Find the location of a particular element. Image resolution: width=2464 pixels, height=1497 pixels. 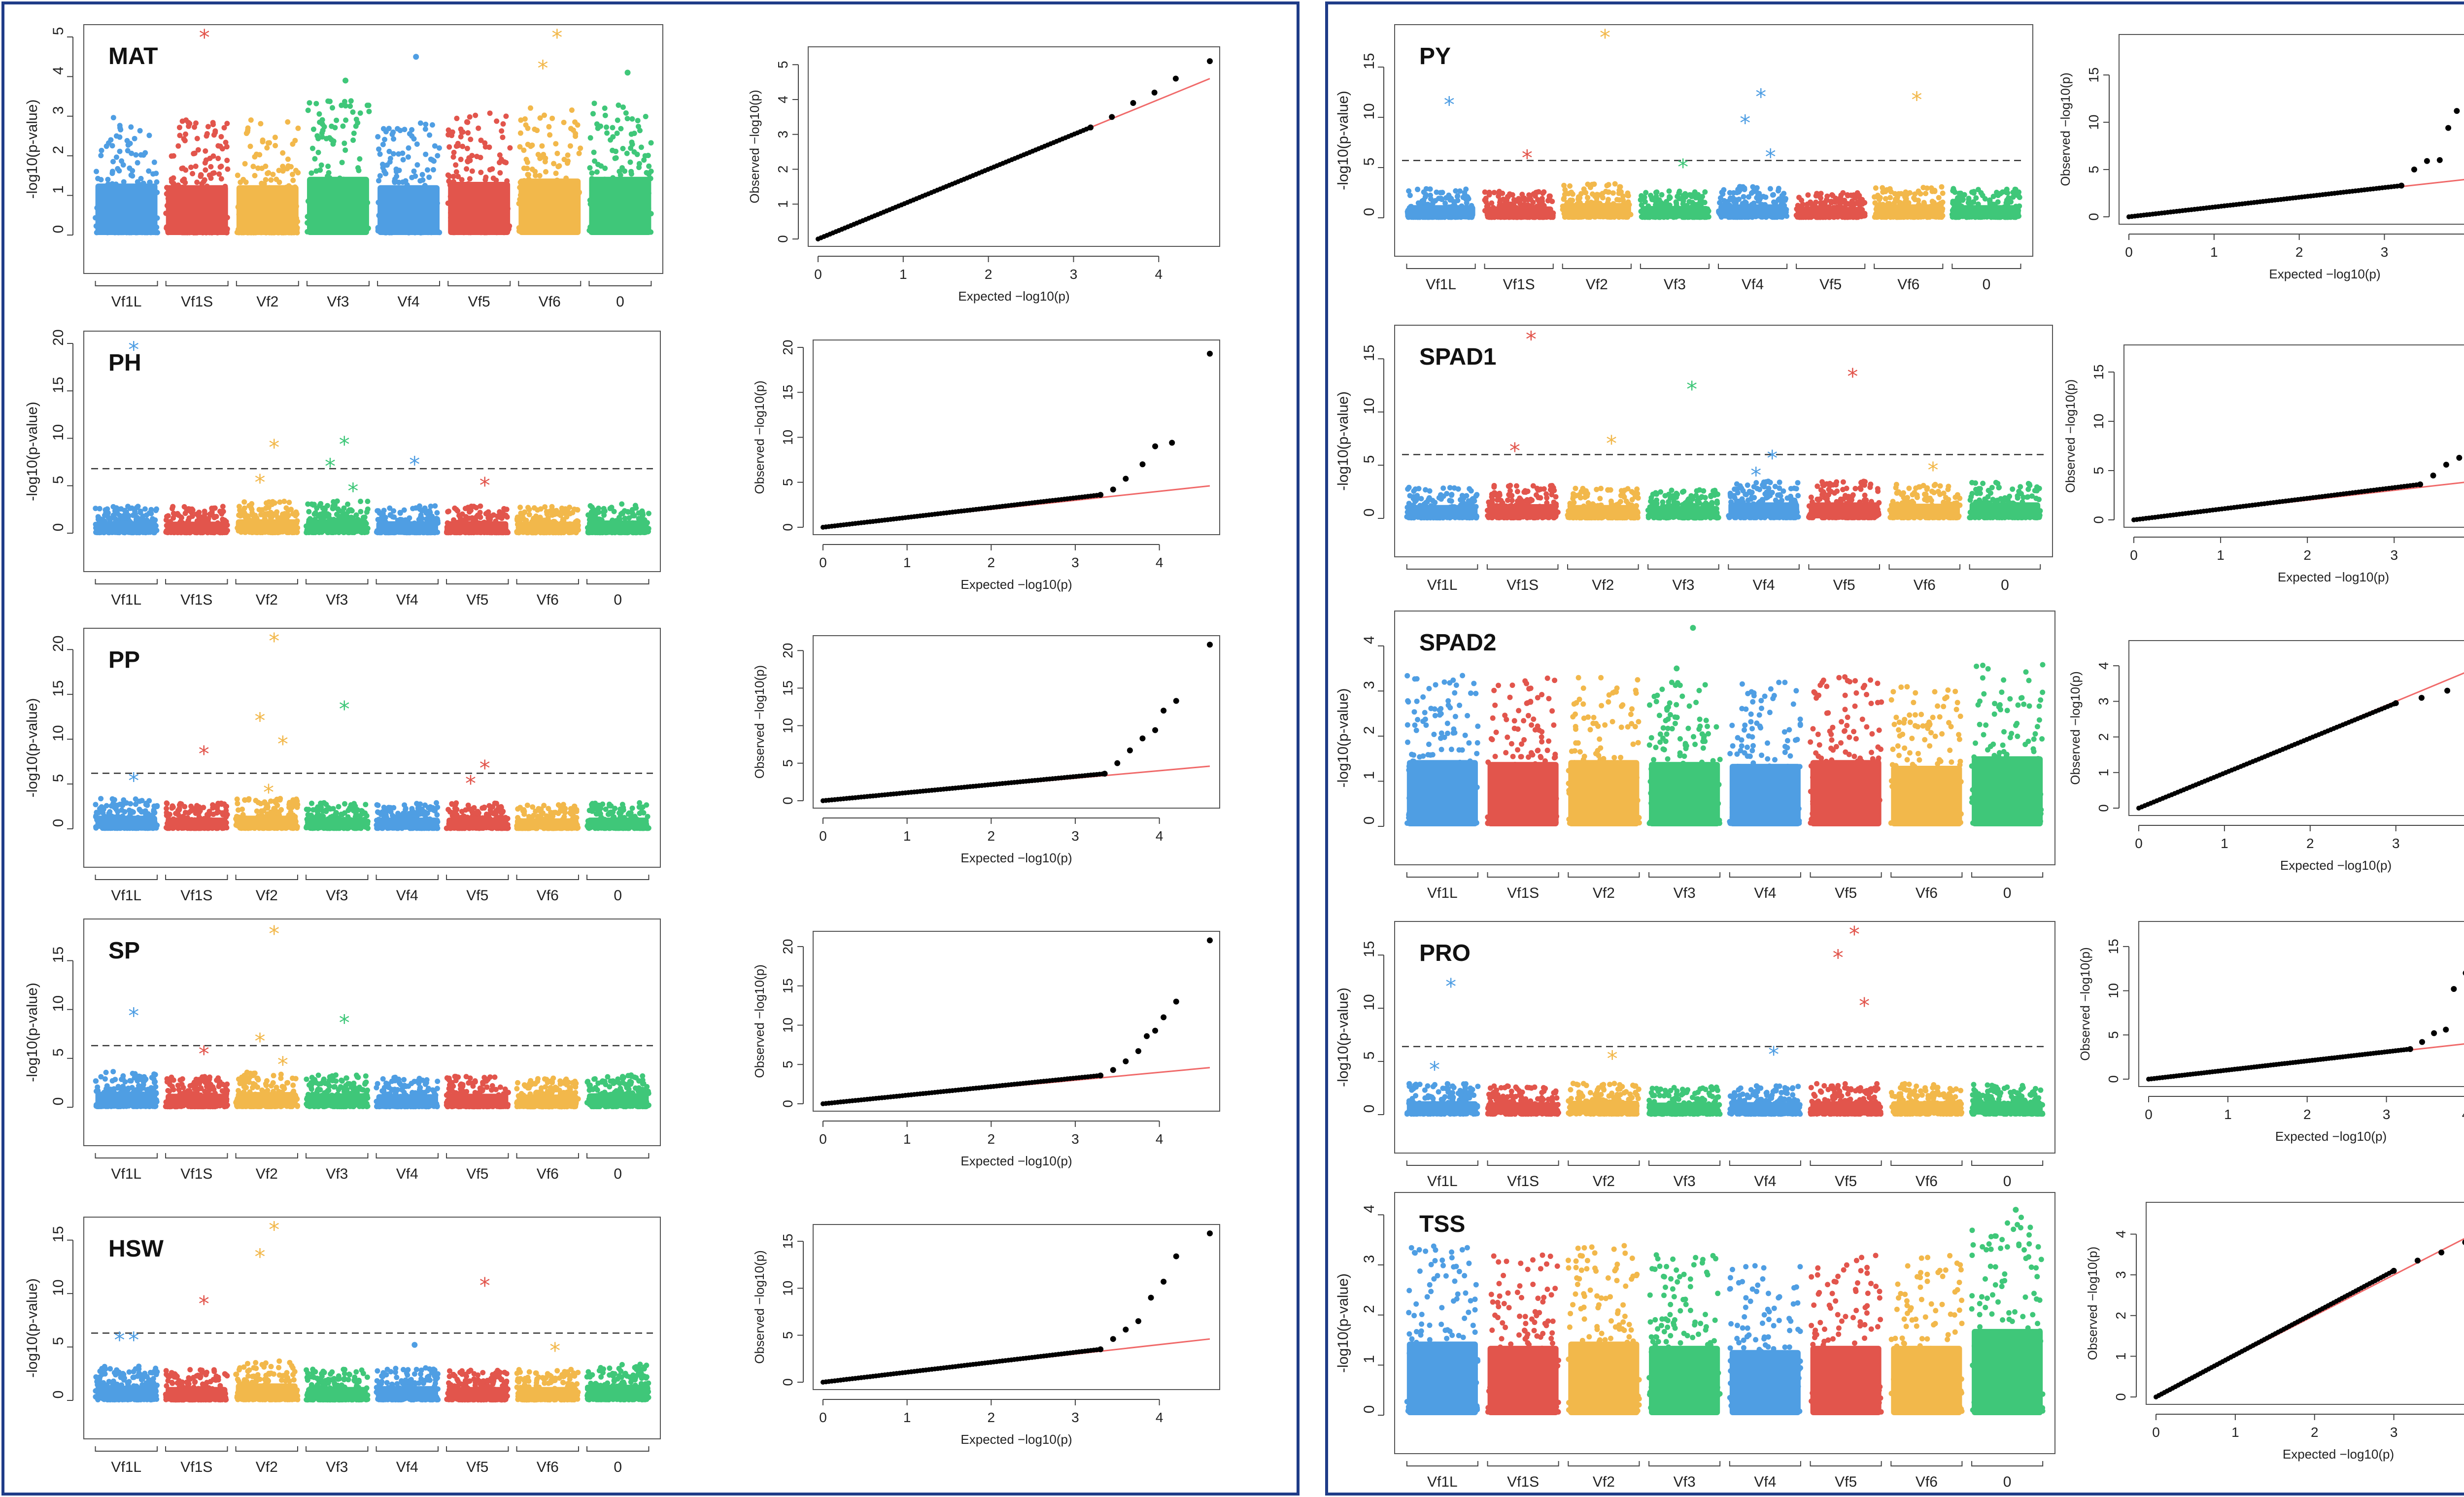

qq-x-tick-label: 2 is located at coordinates (991, 562).